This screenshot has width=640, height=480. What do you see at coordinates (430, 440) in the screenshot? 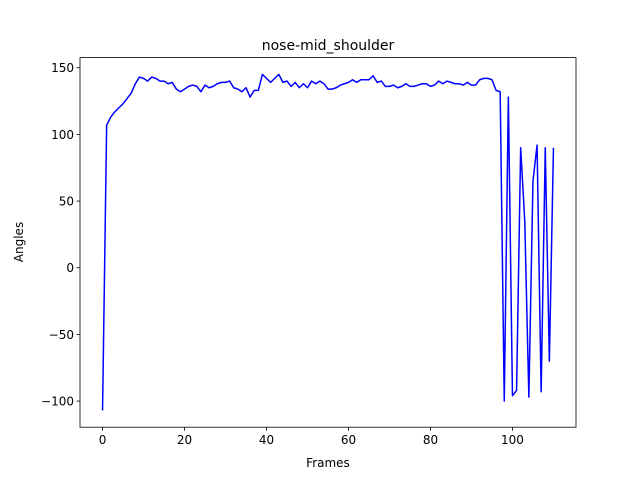
I see `x-tick-label: 80` at bounding box center [430, 440].